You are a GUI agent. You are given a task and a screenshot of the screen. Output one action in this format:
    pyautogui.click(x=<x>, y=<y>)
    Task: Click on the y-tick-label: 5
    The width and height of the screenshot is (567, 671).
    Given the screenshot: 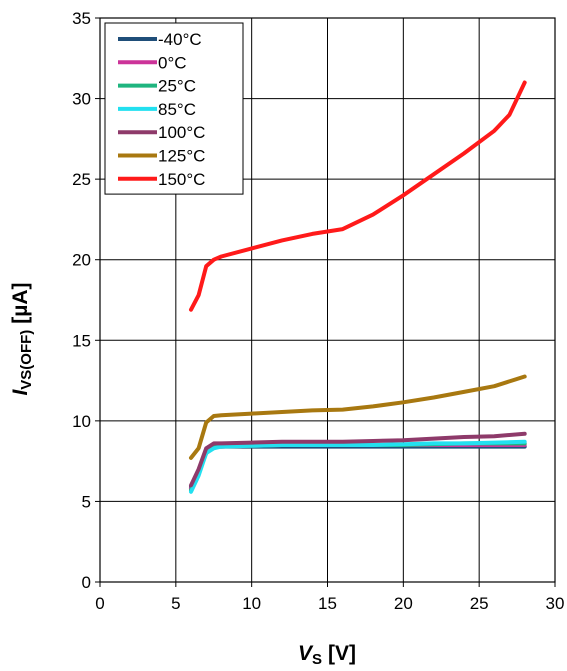 What is the action you would take?
    pyautogui.click(x=86, y=501)
    